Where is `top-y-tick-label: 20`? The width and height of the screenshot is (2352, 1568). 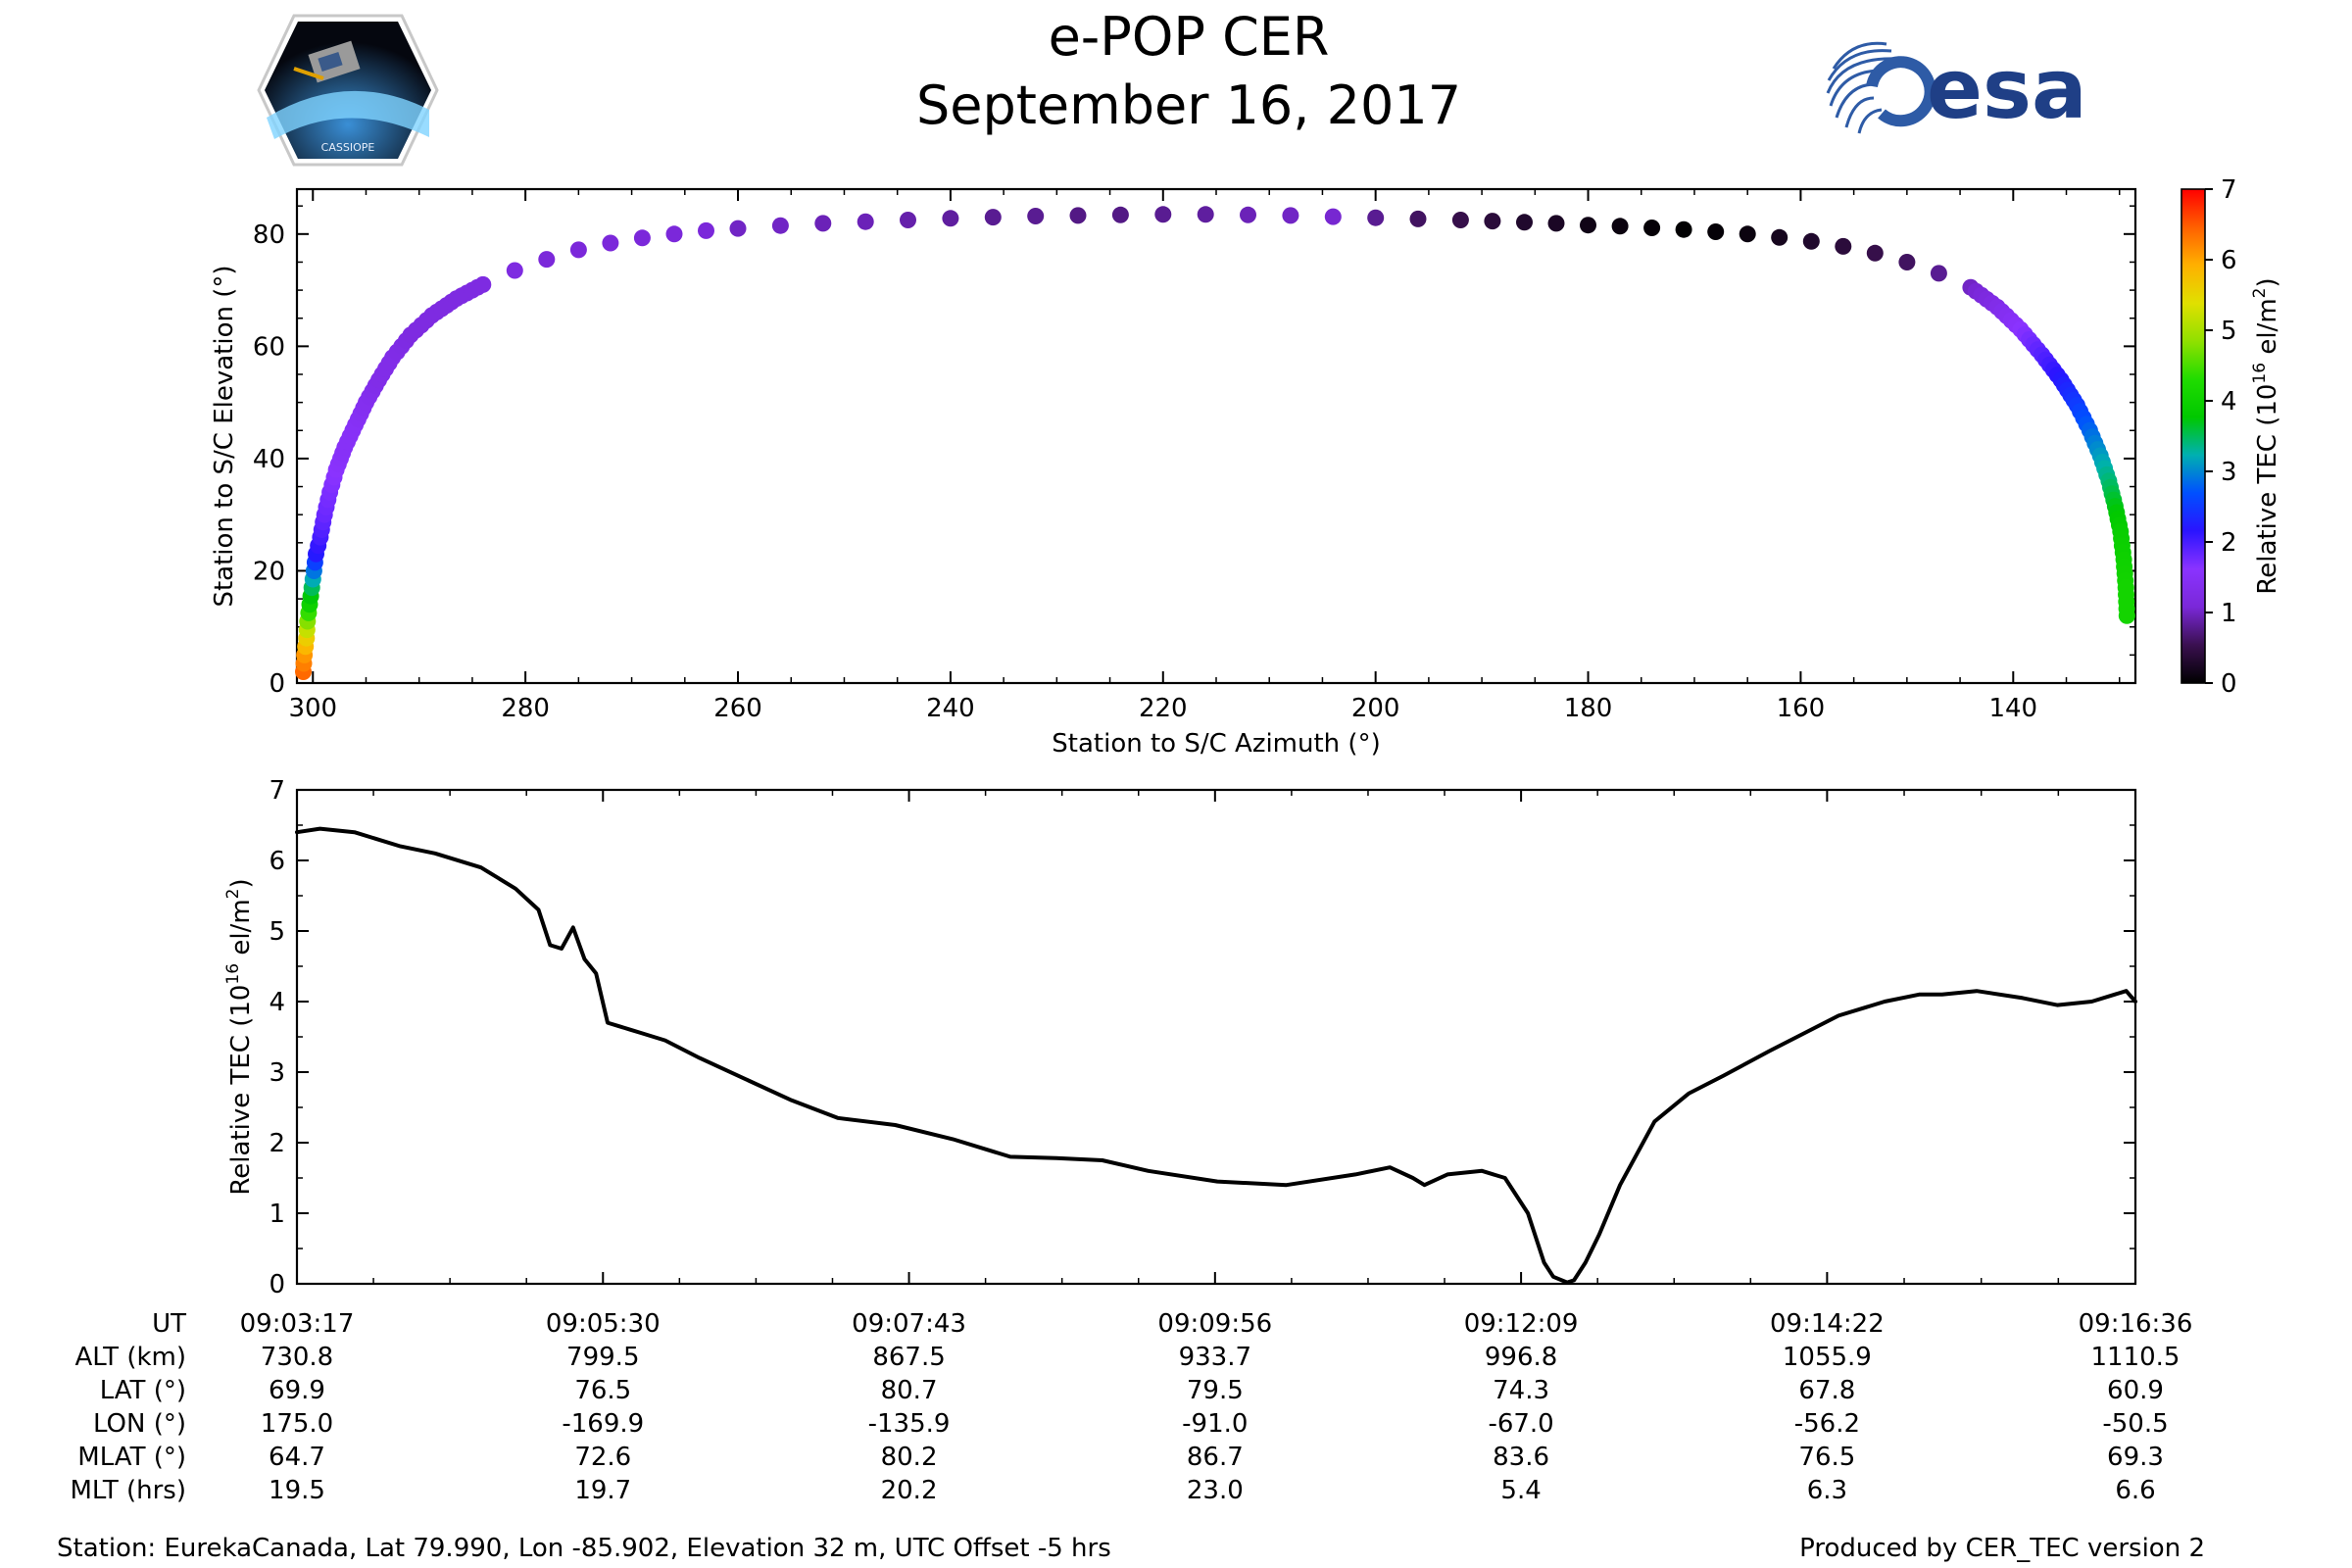
top-y-tick-label: 20 is located at coordinates (269, 571).